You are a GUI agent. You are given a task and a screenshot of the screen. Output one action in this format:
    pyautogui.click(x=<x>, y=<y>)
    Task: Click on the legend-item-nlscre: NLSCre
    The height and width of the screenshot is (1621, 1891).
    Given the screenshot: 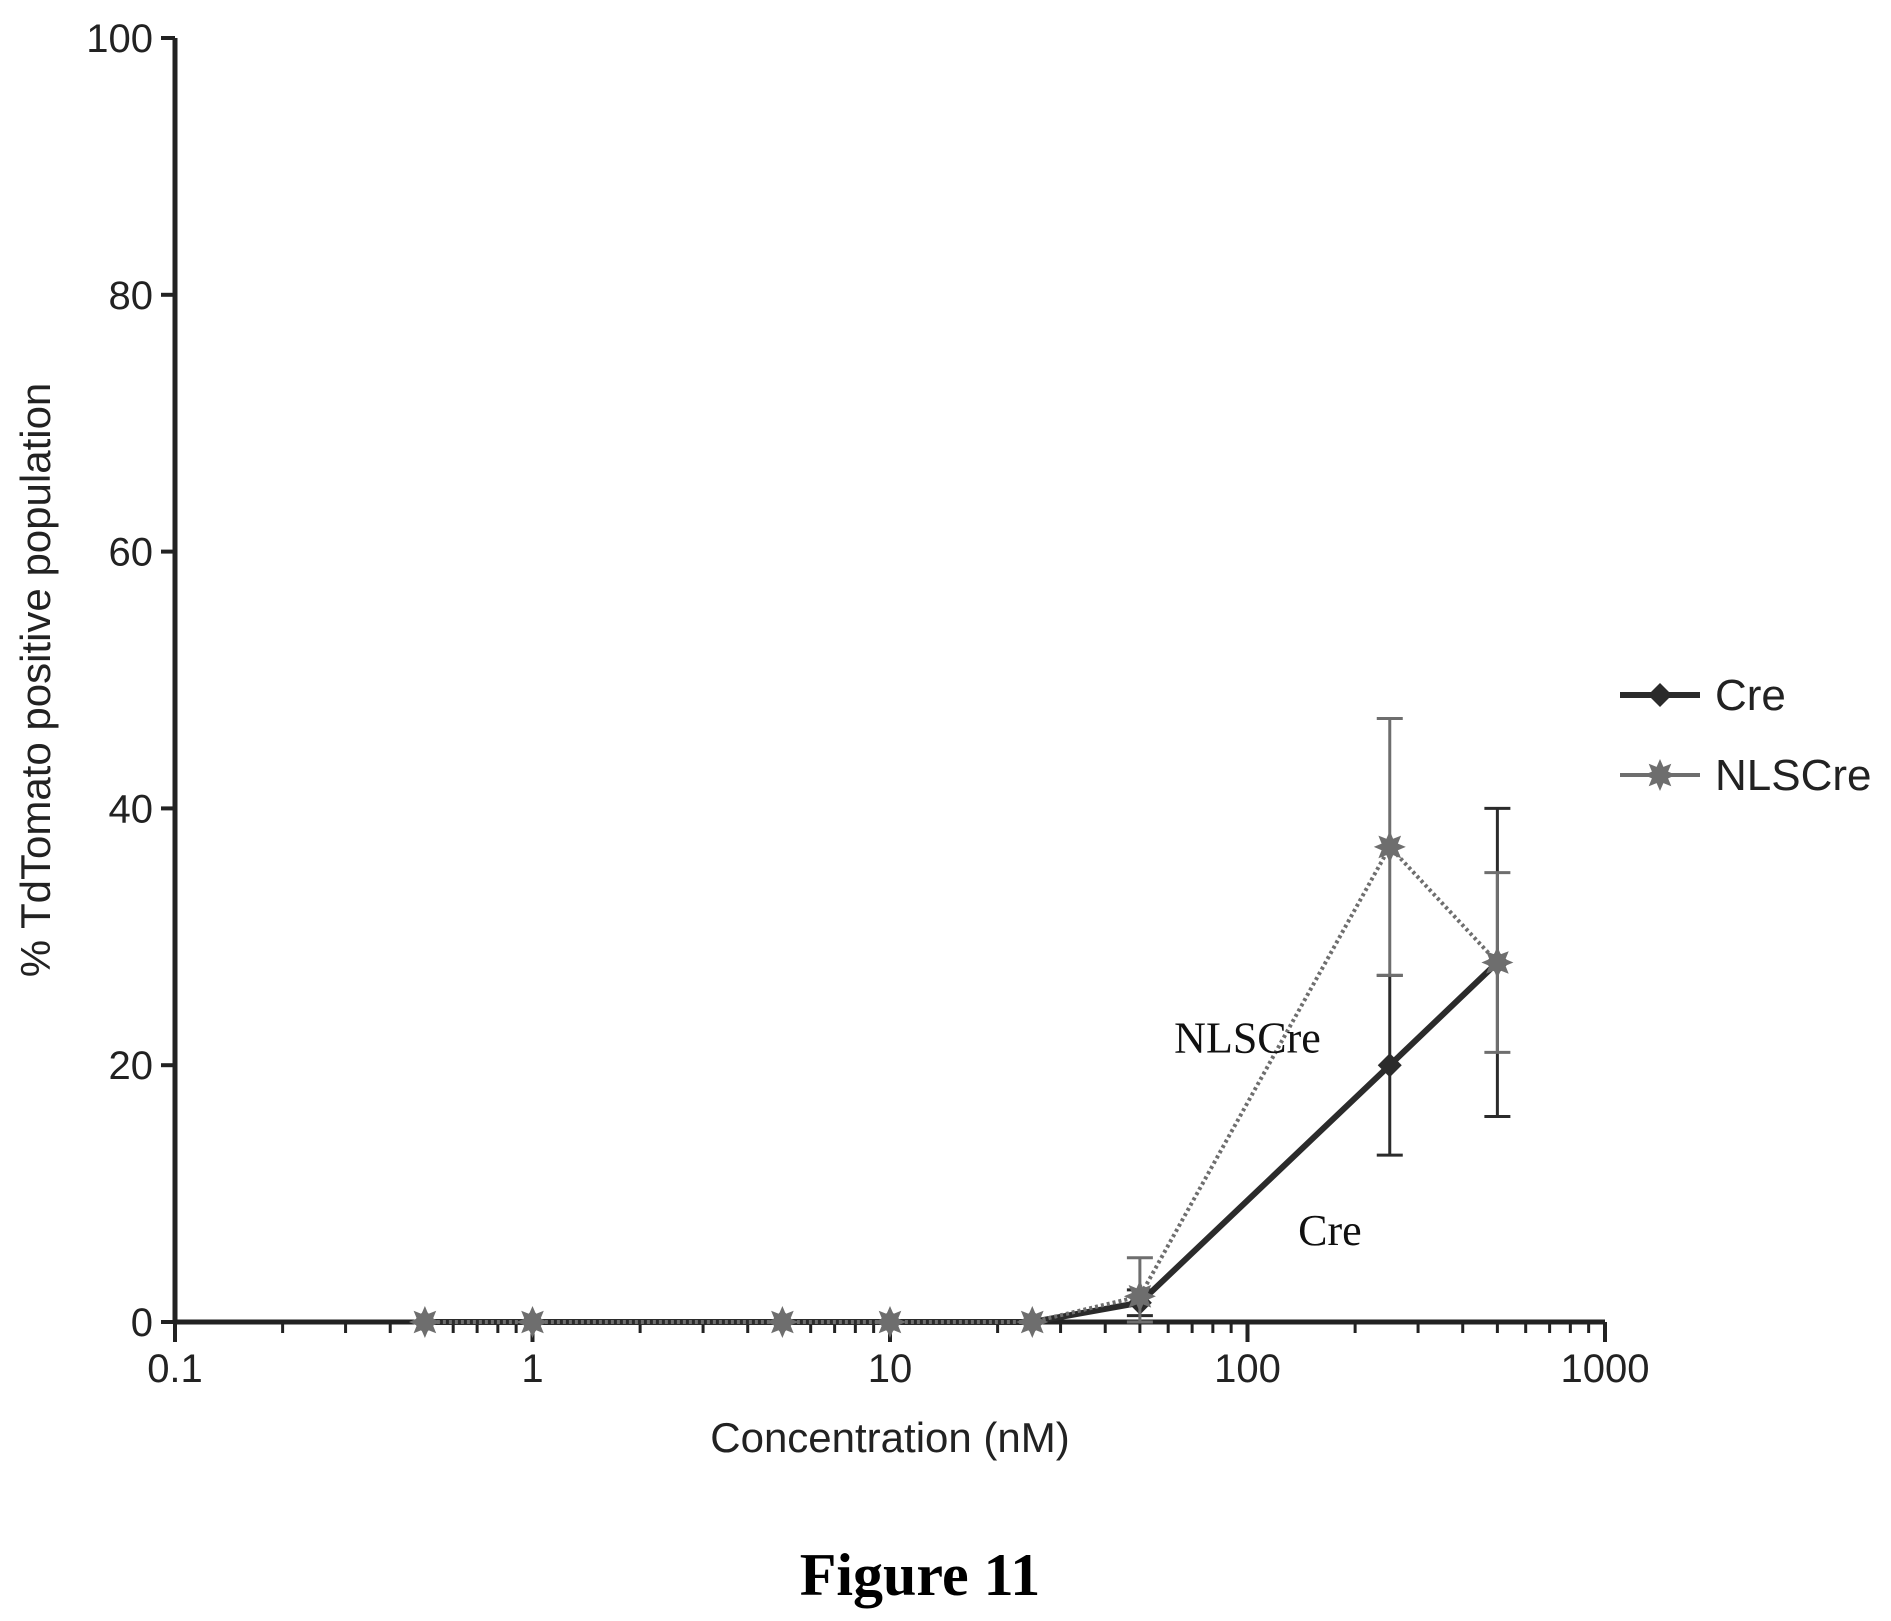 What is the action you would take?
    pyautogui.click(x=1746, y=775)
    